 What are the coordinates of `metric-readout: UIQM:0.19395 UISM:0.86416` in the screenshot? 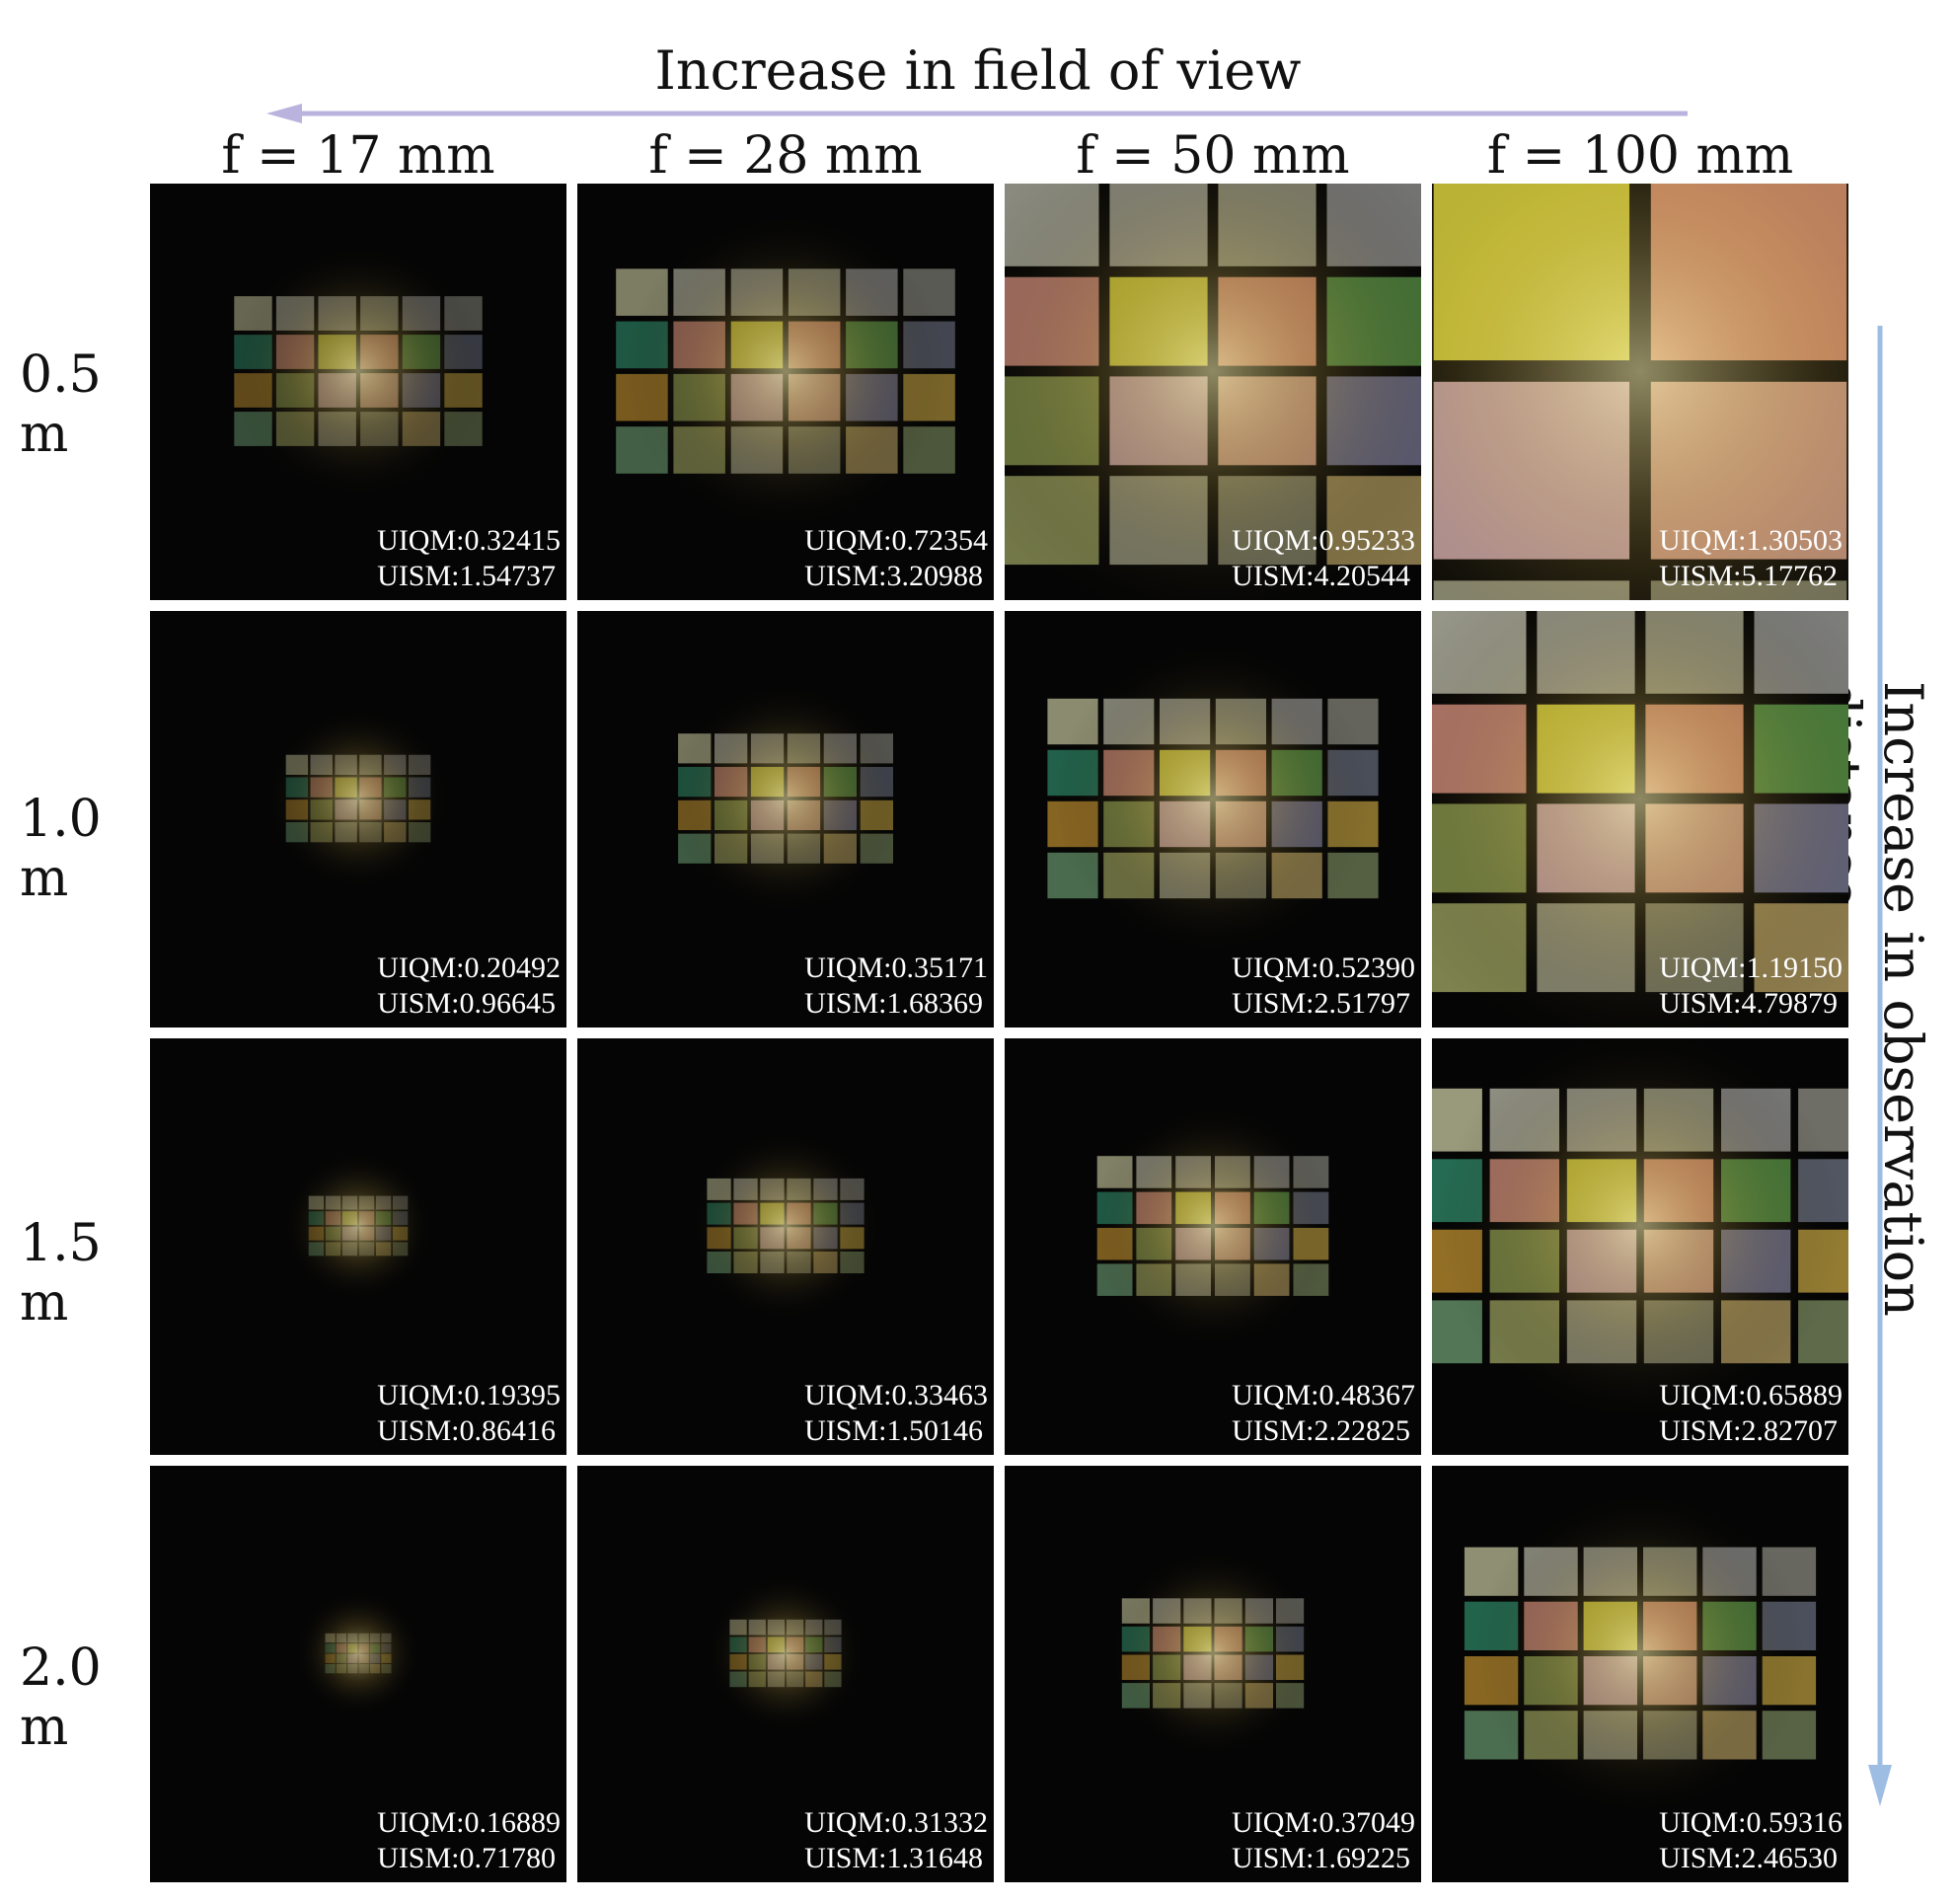 It's located at (469, 1413).